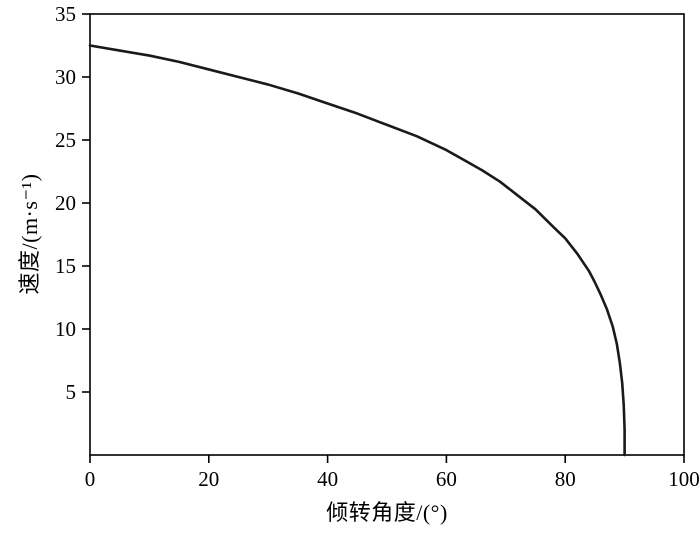 This screenshot has width=700, height=536. I want to click on x-tick-label: 100, so click(684, 479).